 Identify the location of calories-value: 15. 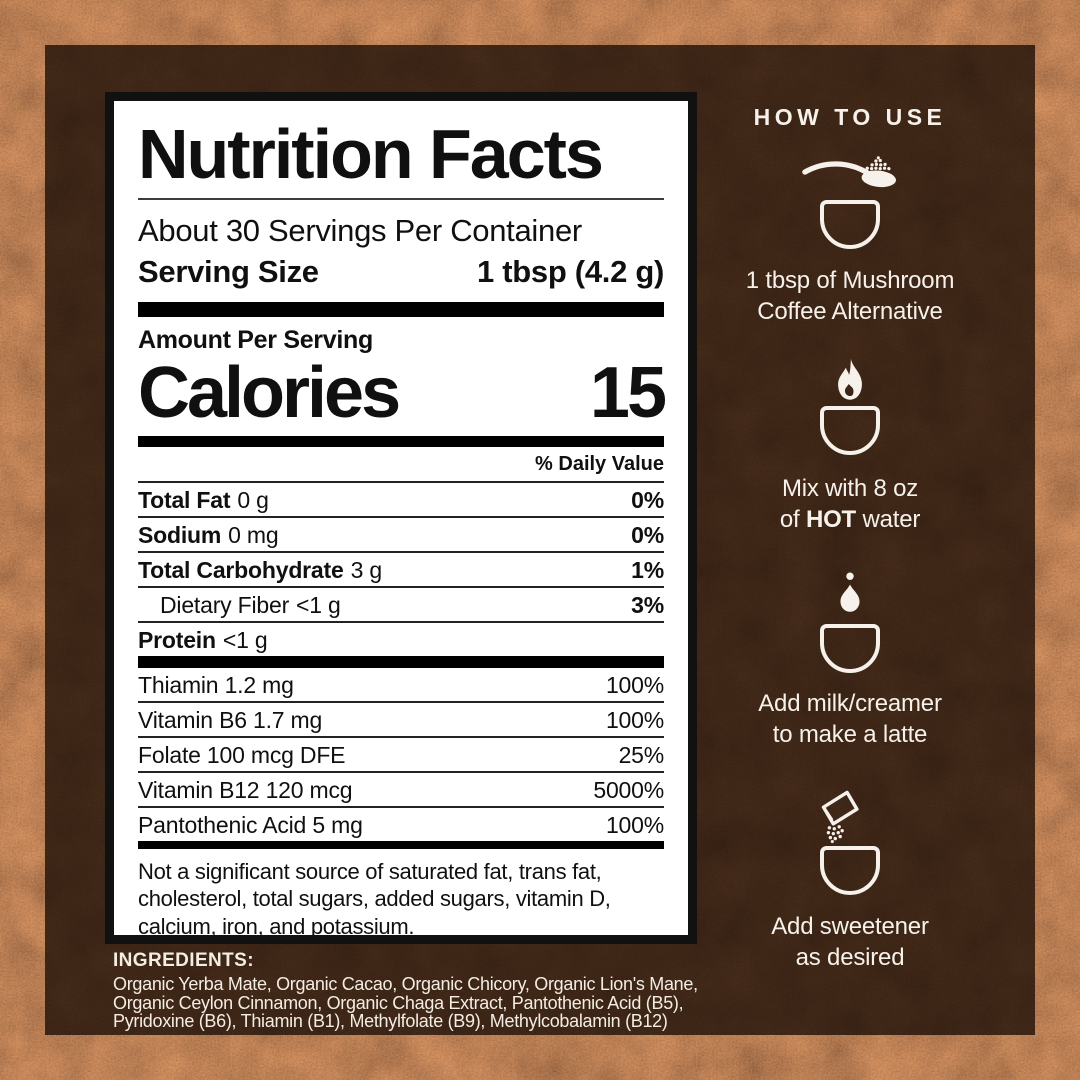
(628, 393).